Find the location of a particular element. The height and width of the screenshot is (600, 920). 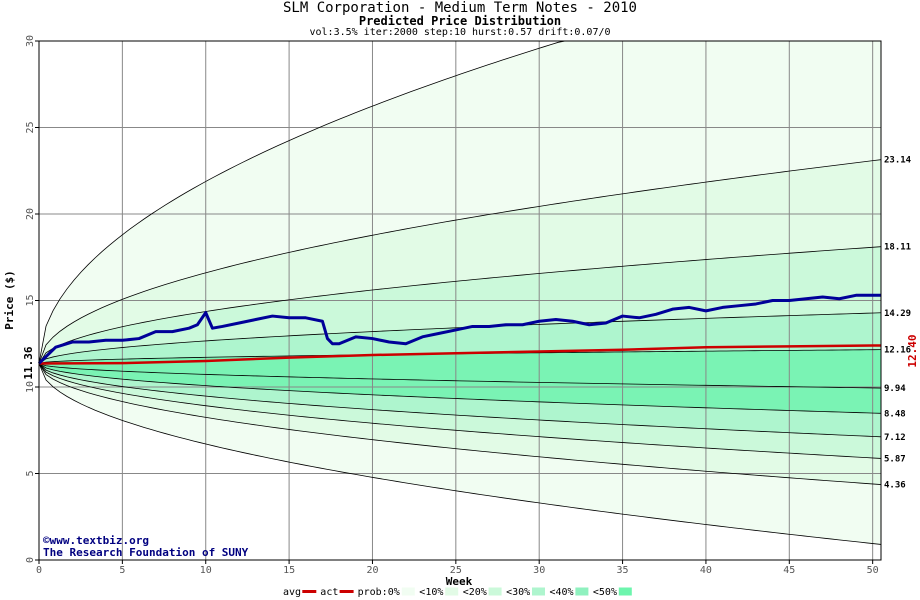

legend-label: <40% is located at coordinates (562, 592).